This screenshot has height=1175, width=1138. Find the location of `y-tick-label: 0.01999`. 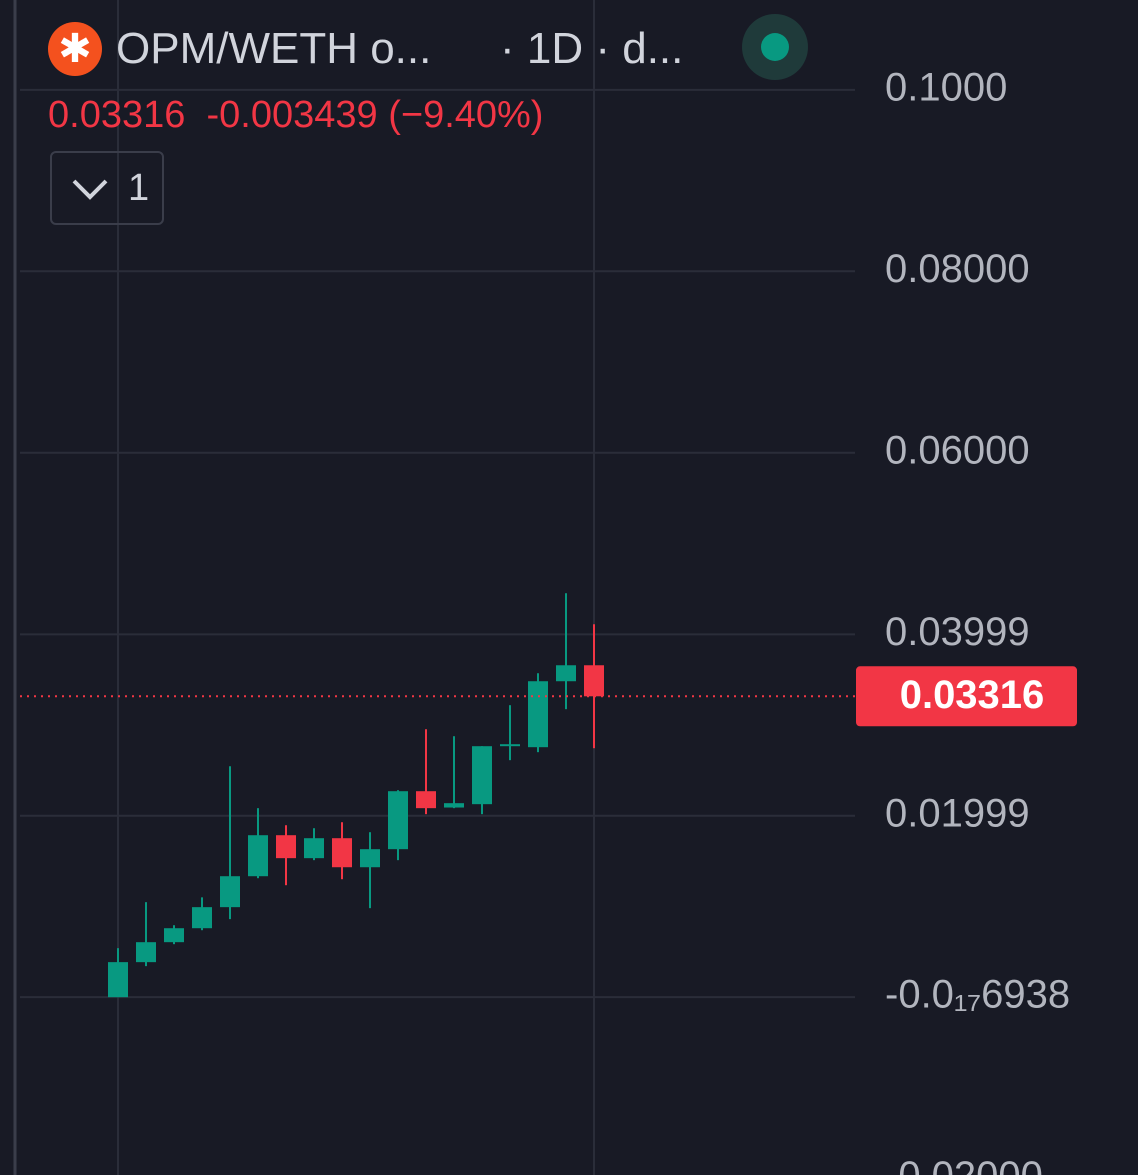

y-tick-label: 0.01999 is located at coordinates (957, 813).